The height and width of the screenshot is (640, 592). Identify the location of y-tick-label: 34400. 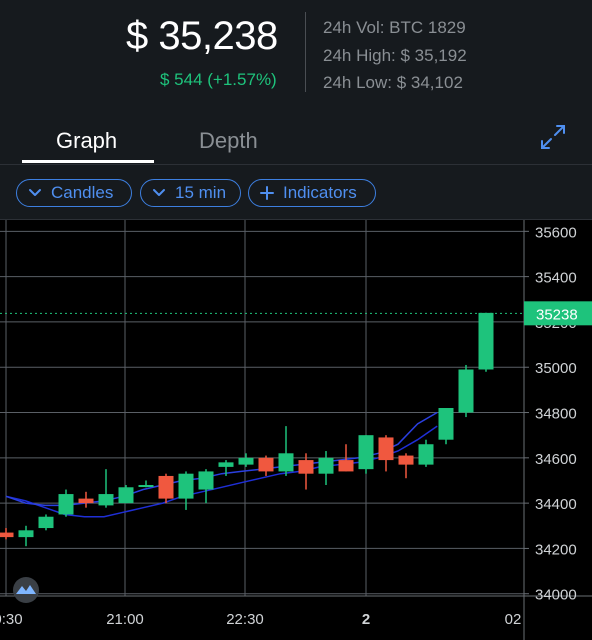
(556, 504).